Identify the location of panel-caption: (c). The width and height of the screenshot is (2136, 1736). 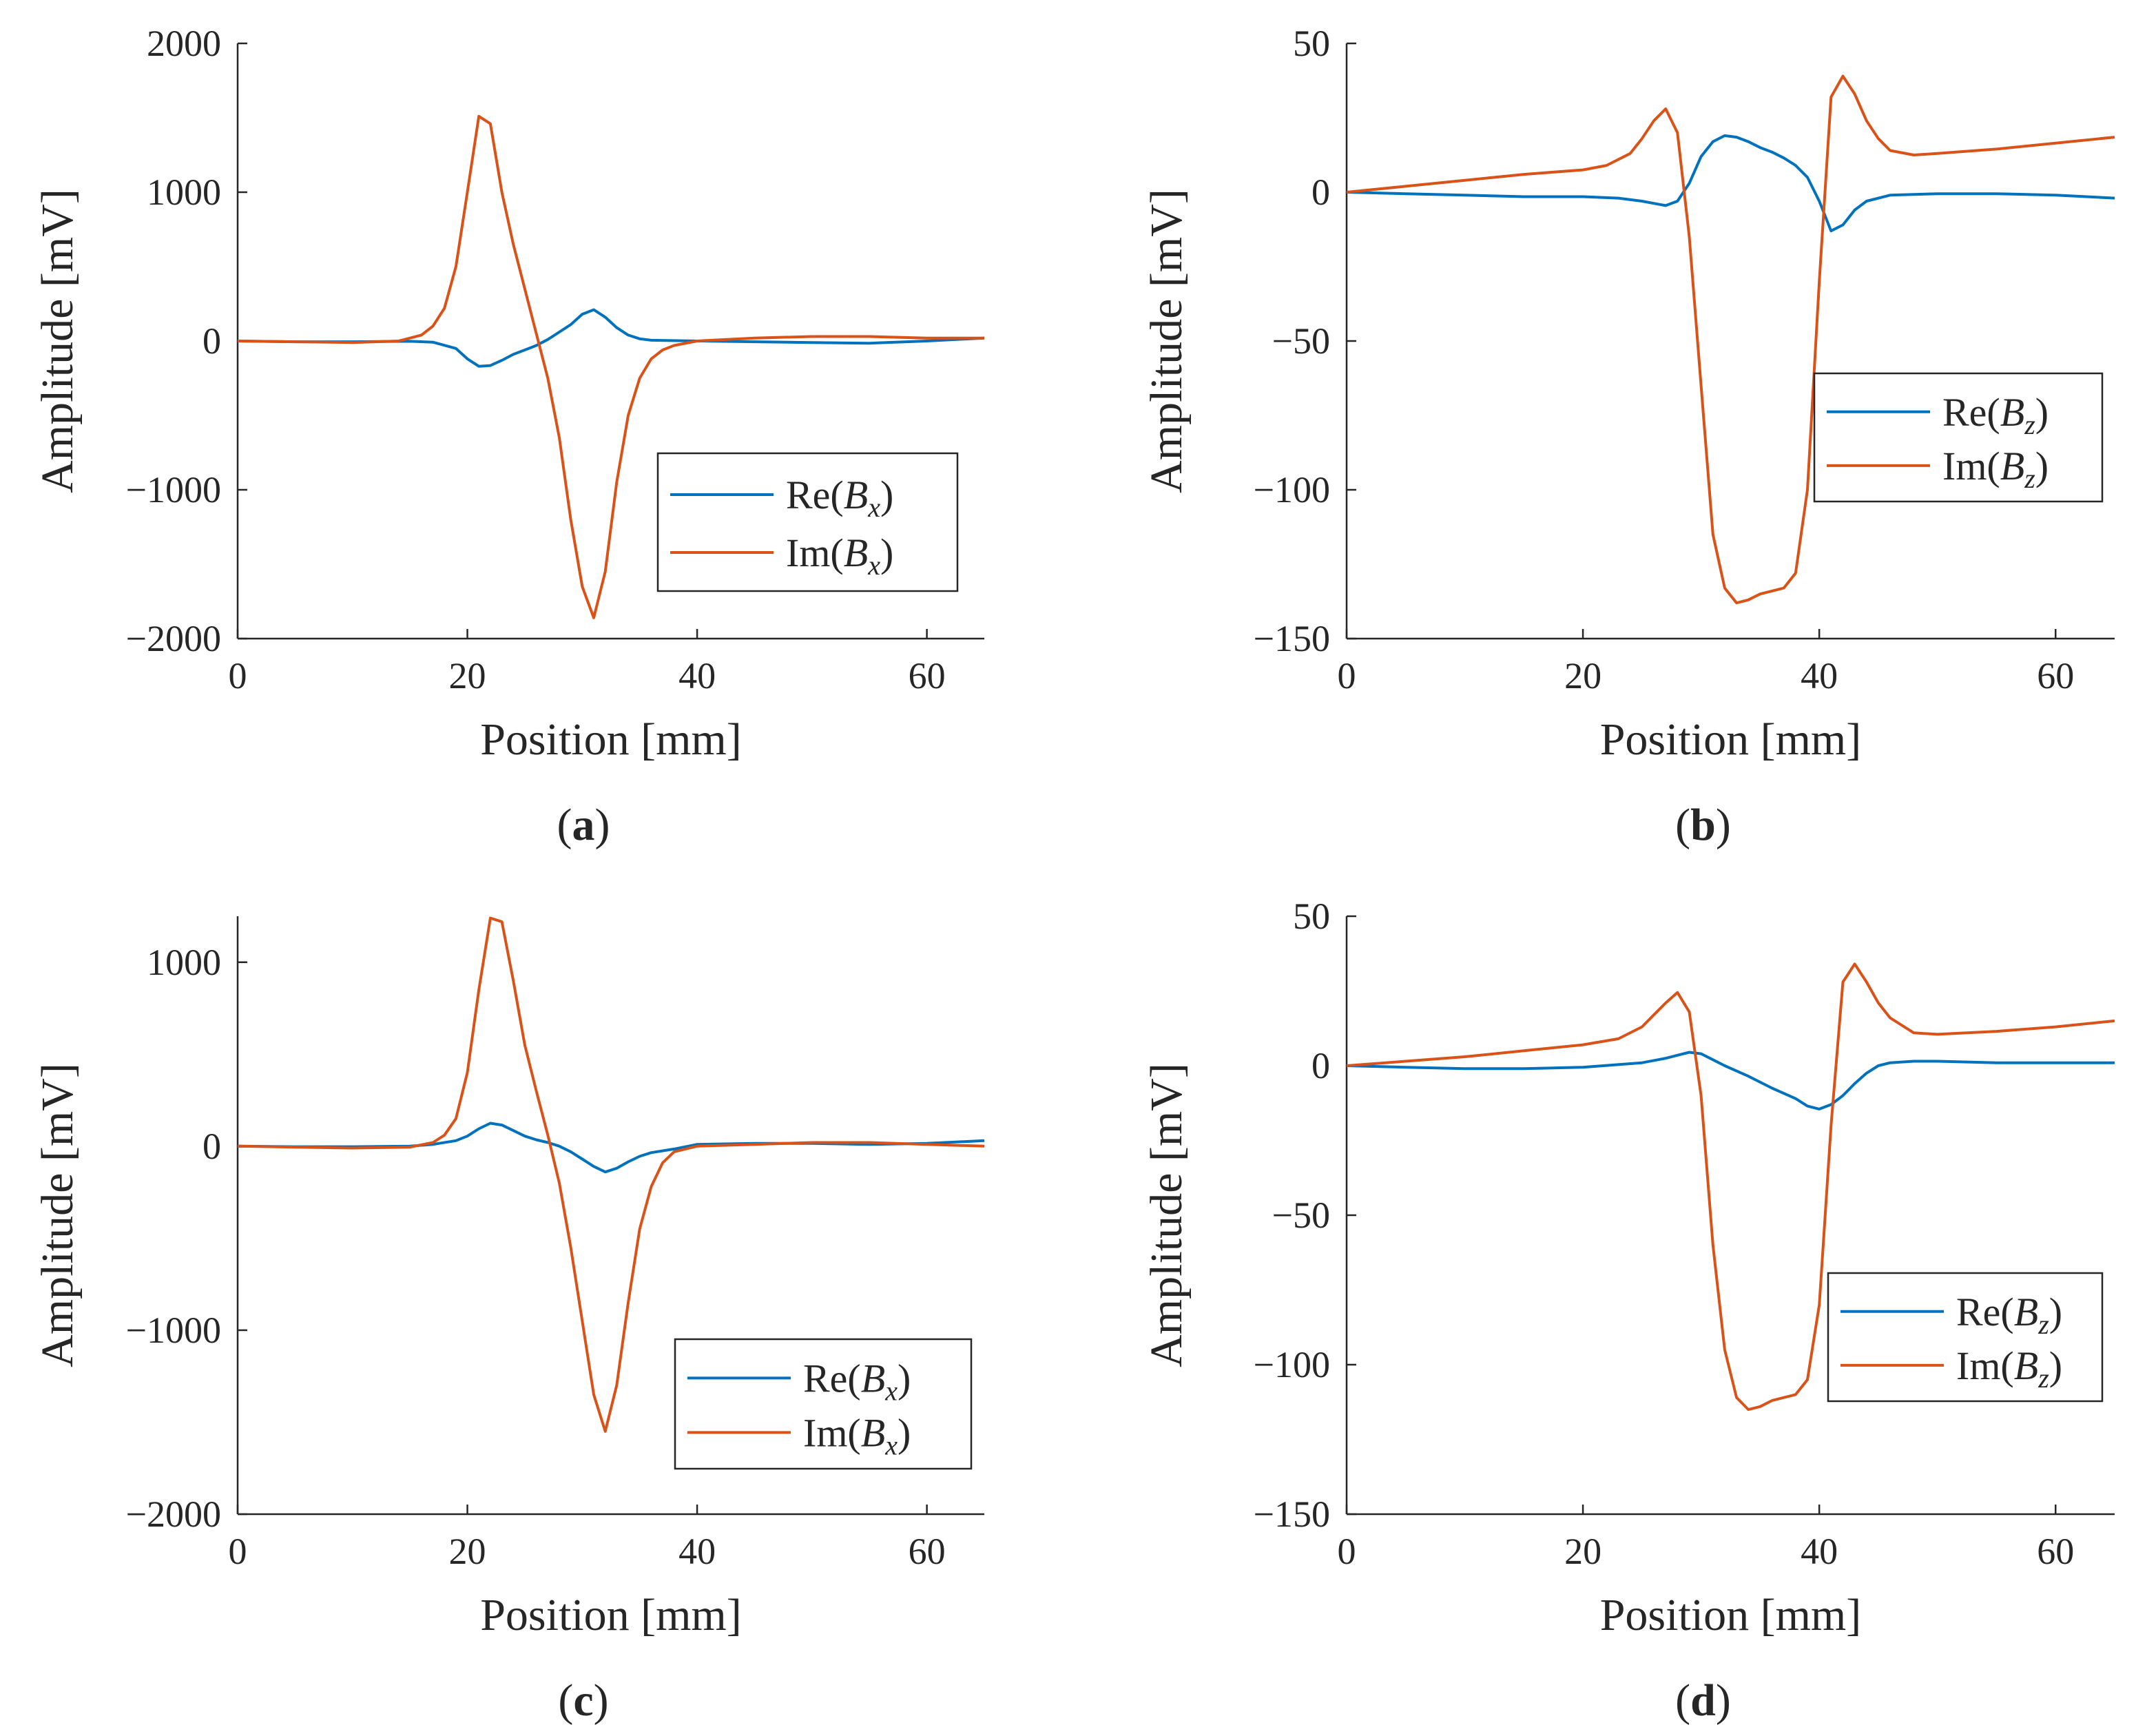
(583, 1700).